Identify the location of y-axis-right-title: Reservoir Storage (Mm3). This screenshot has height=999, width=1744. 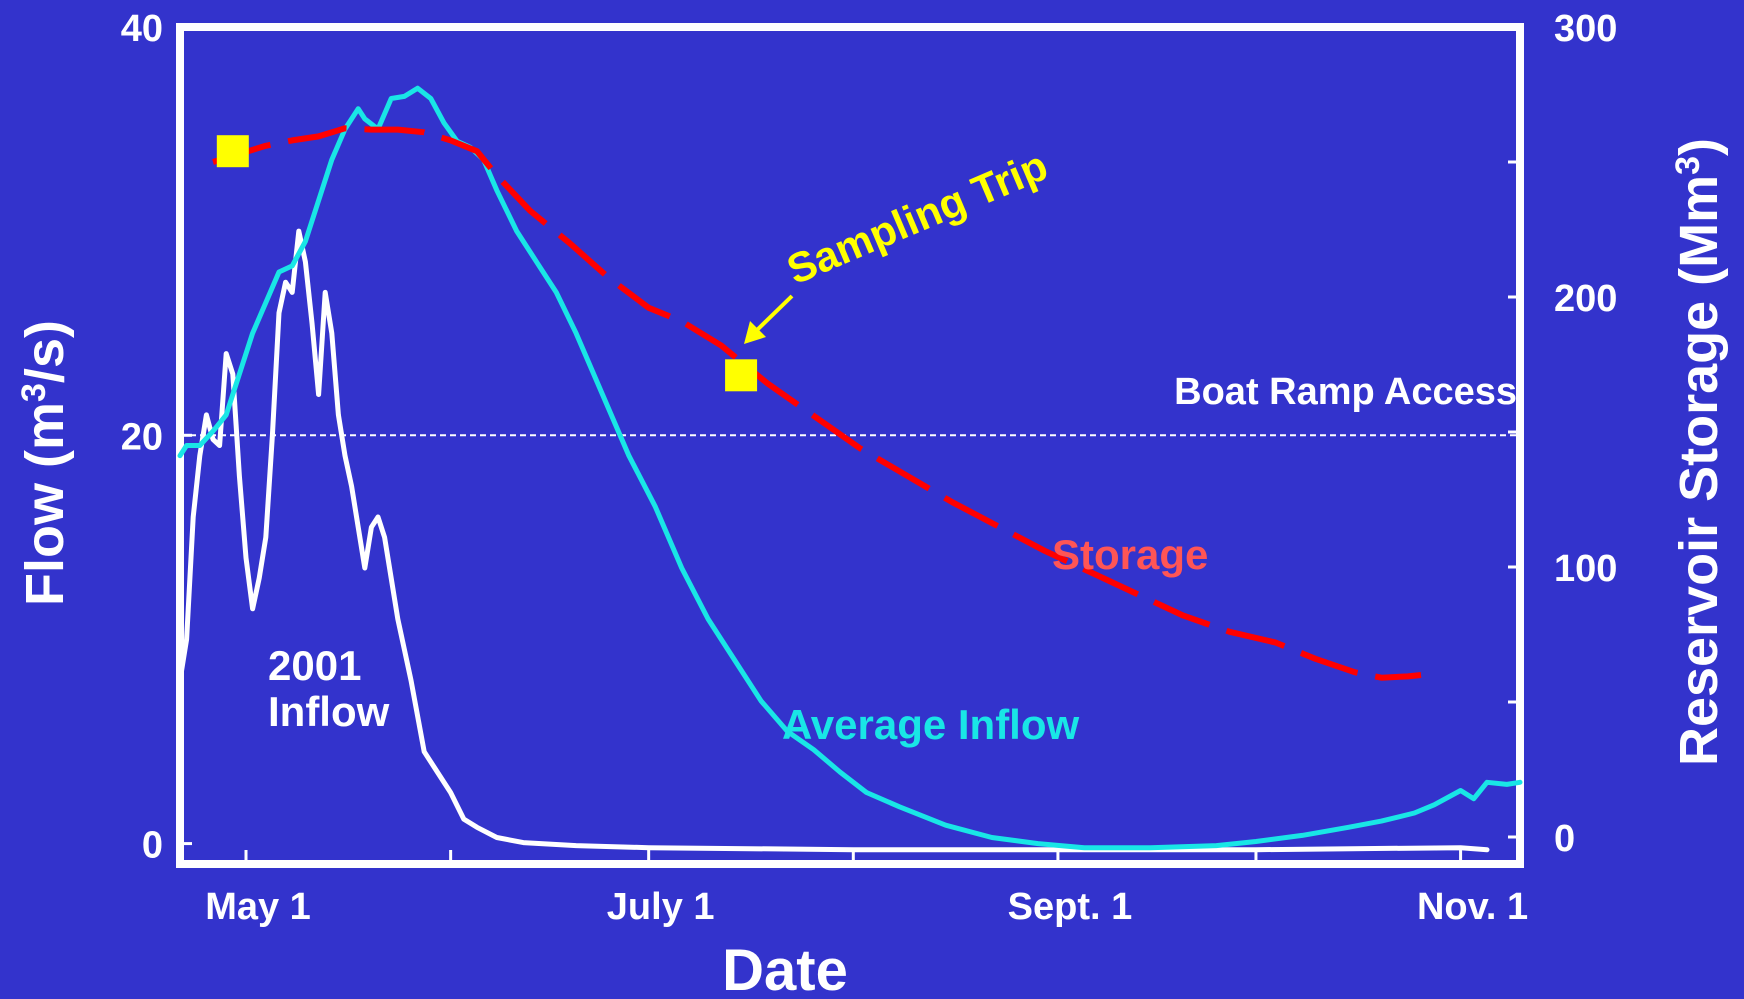
(1699, 452).